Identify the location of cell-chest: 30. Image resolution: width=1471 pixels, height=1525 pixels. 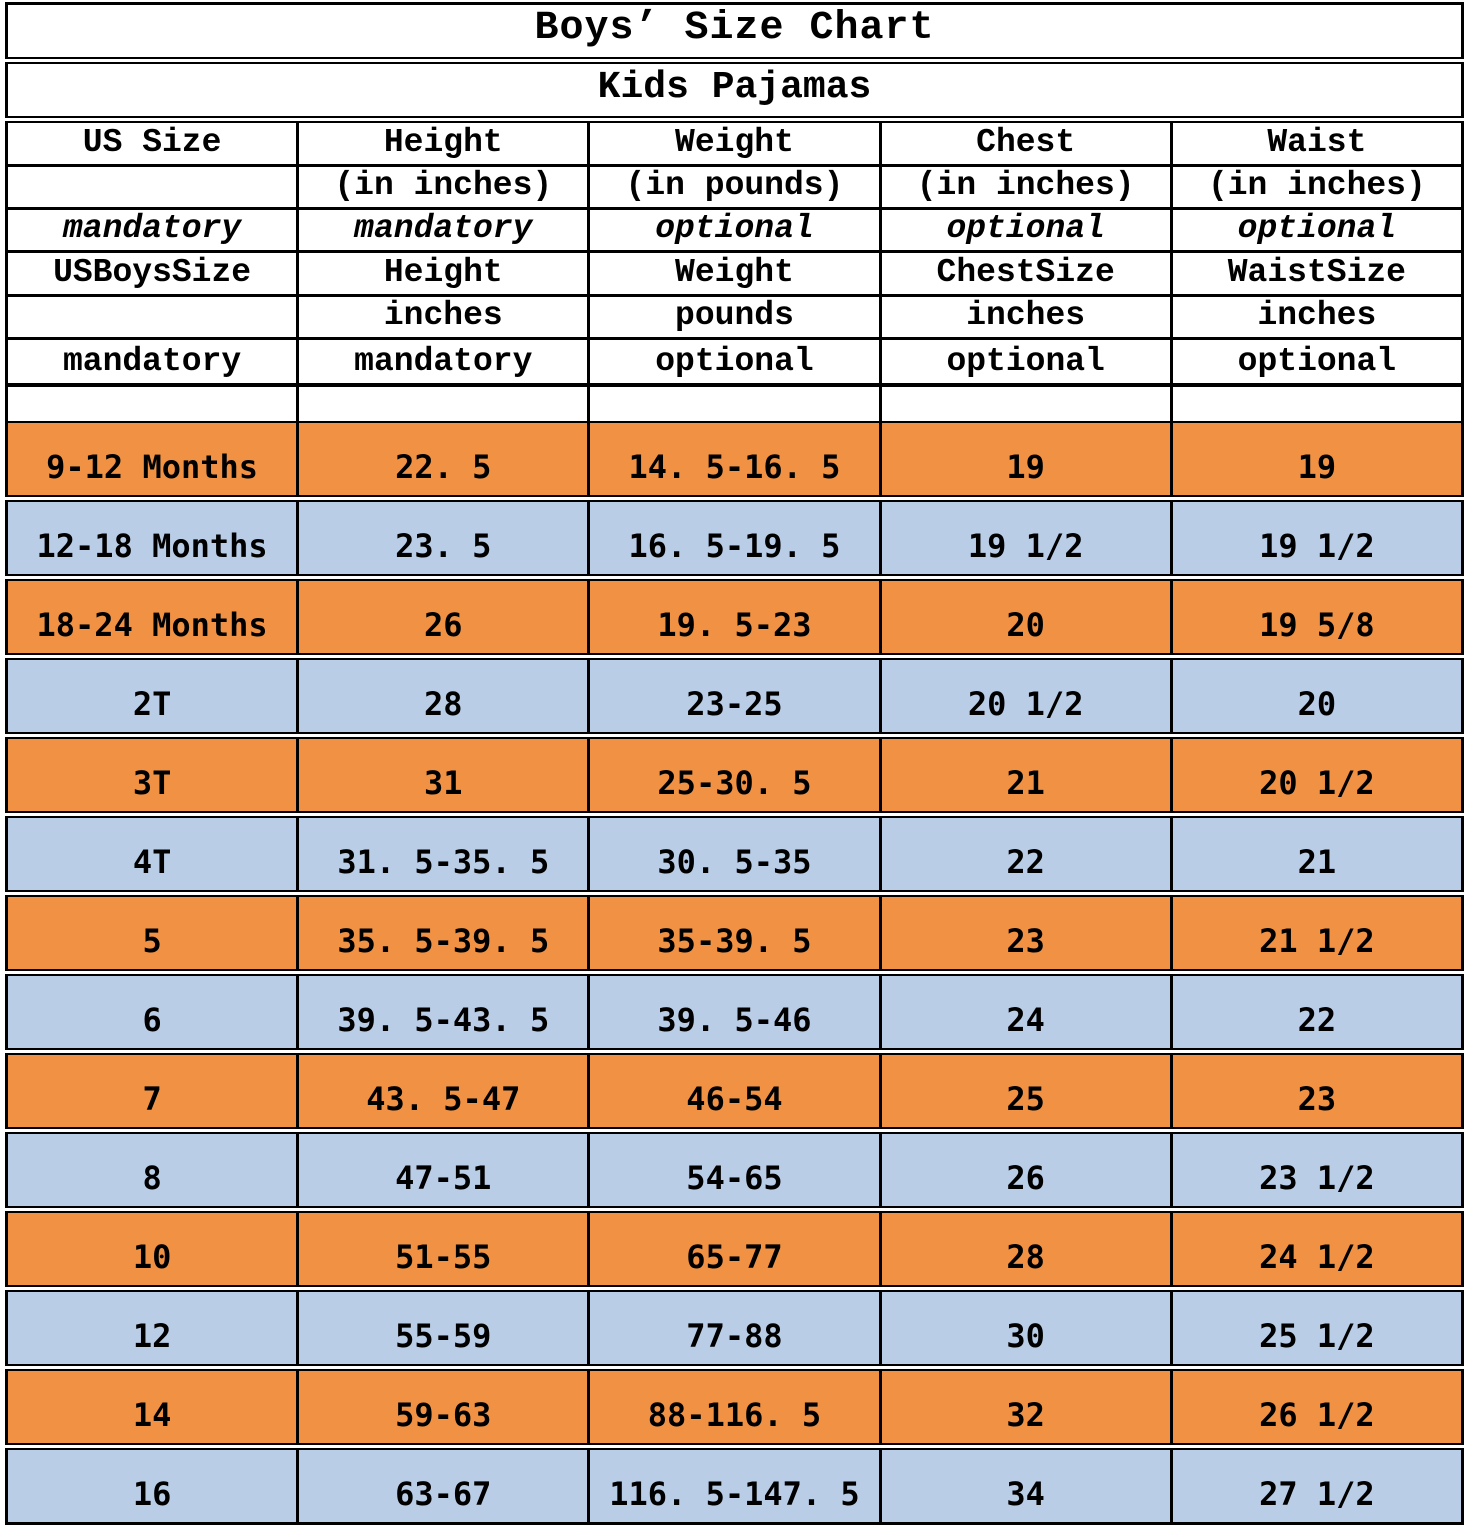
(1025, 1327).